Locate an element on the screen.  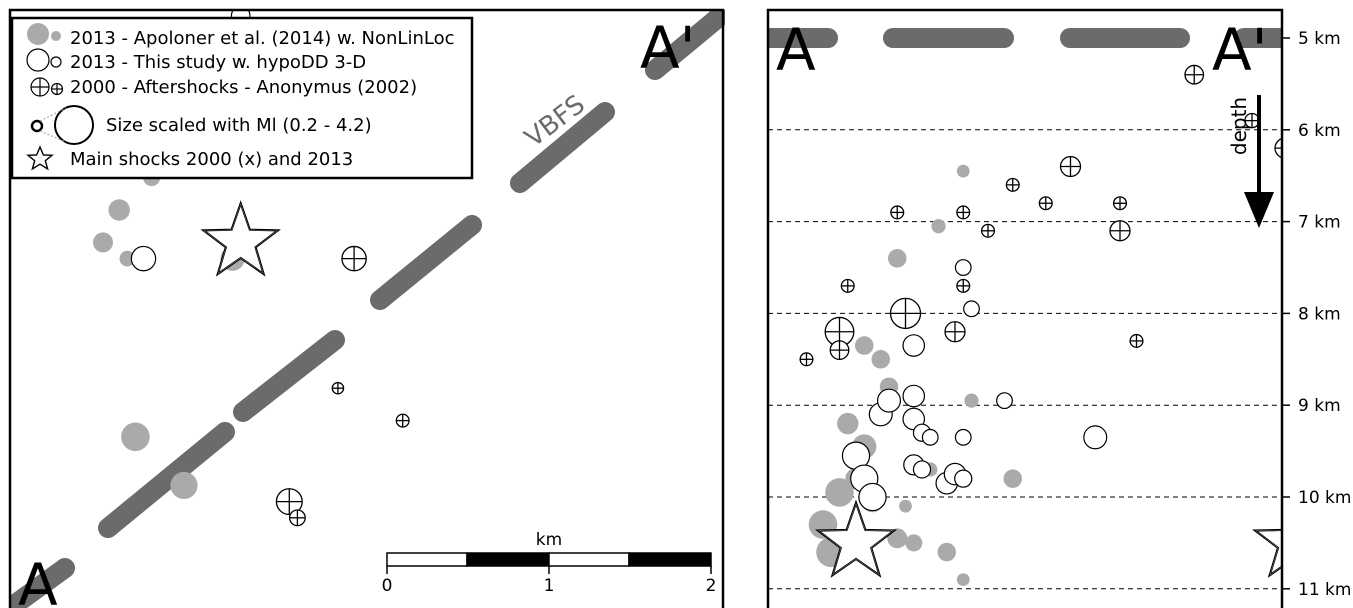
legend-marker-apoloner is located at coordinates (38, 34).